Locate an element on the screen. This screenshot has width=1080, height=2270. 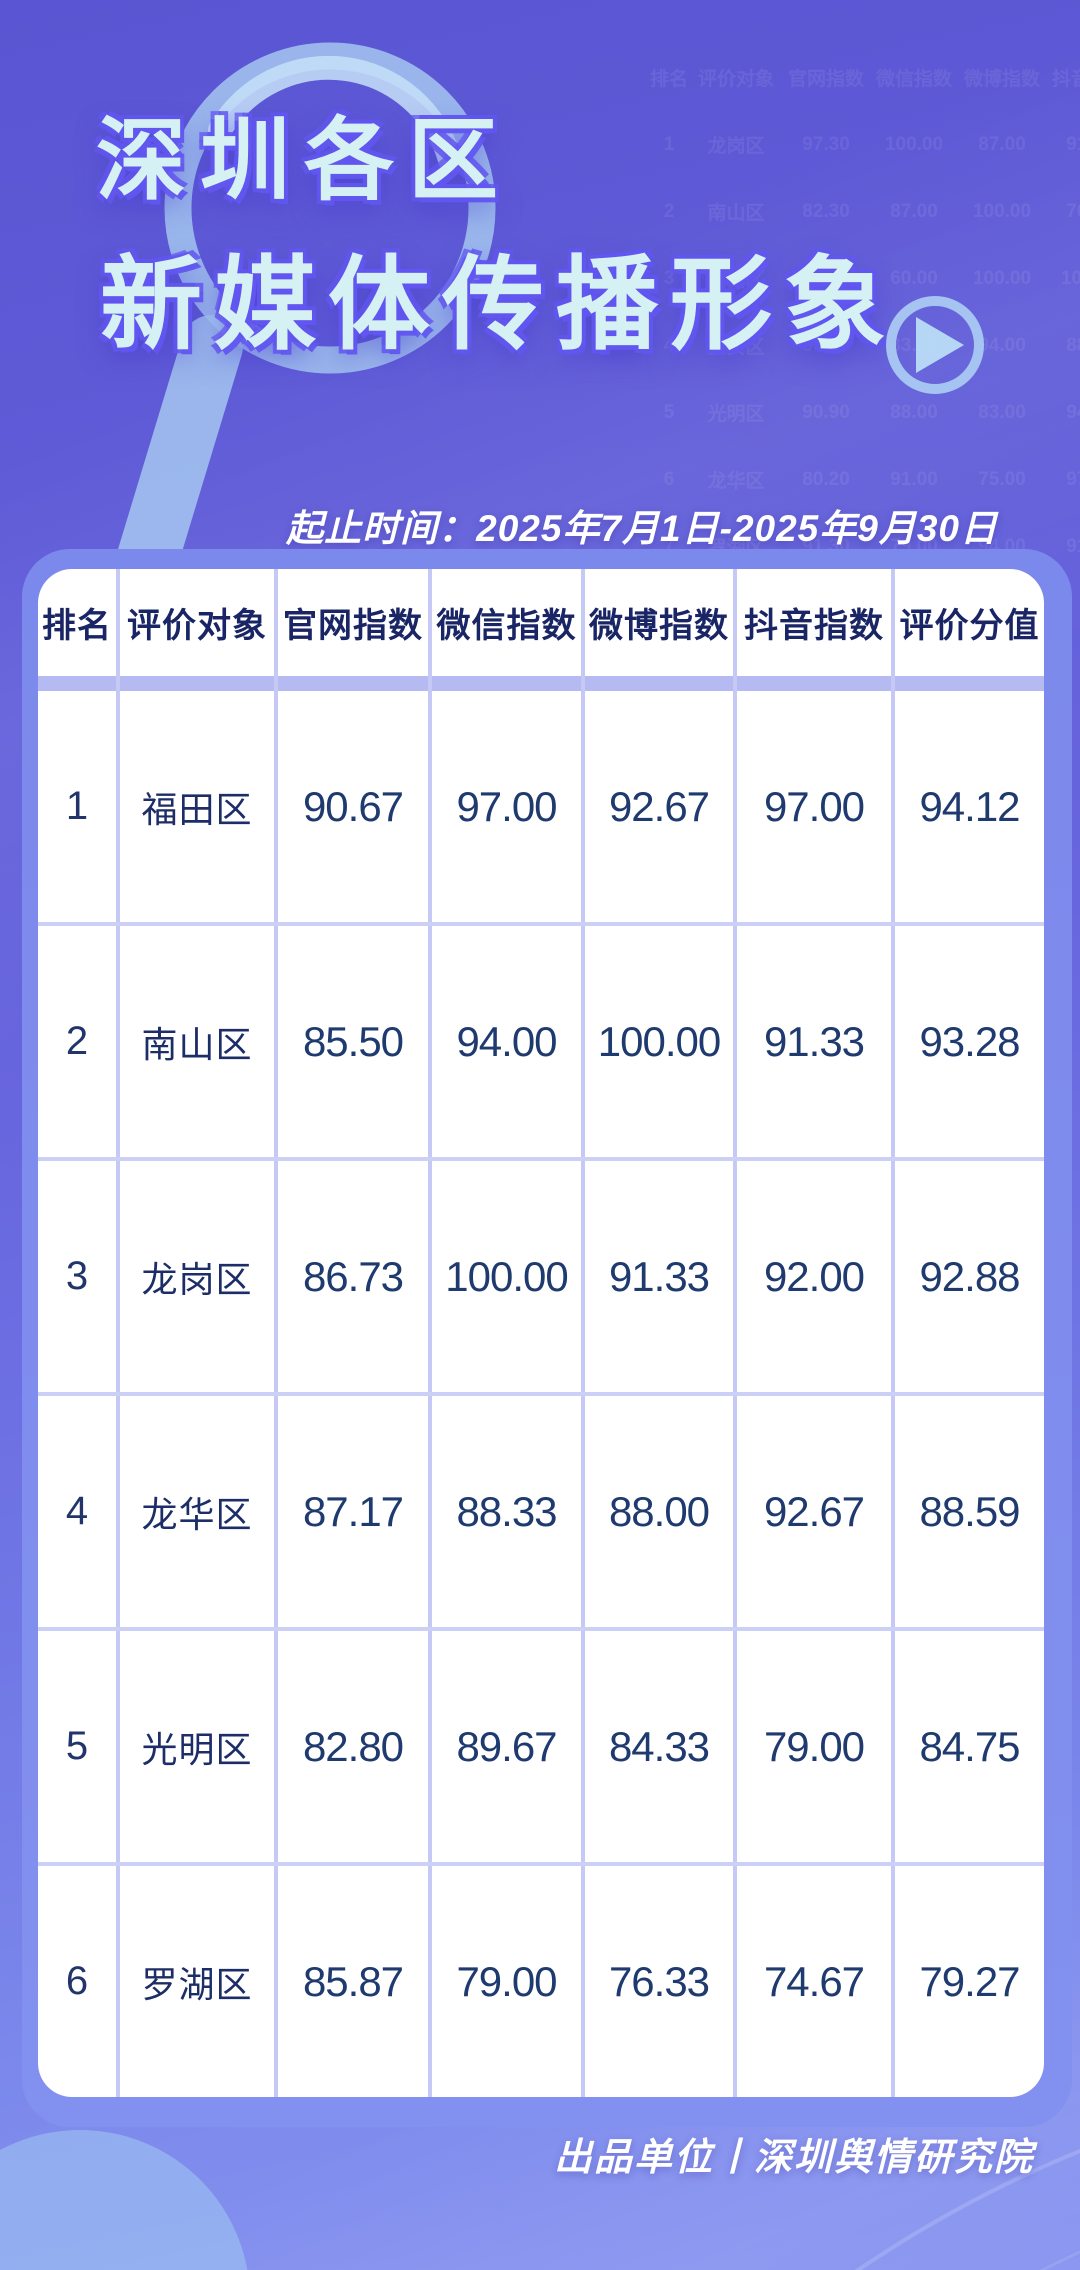
score-cell: 100.00 is located at coordinates (508, 1276).